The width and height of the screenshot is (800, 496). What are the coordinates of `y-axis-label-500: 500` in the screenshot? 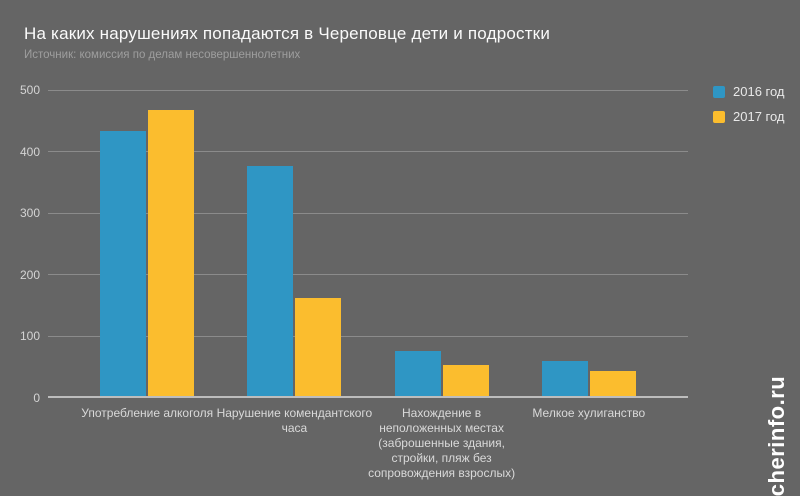 It's located at (29, 90).